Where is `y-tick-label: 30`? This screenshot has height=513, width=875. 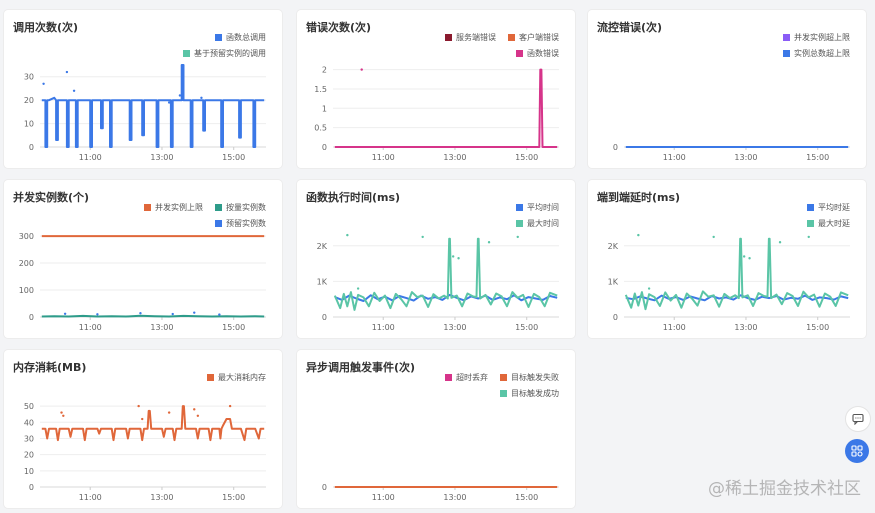 y-tick-label: 30 is located at coordinates (29, 438).